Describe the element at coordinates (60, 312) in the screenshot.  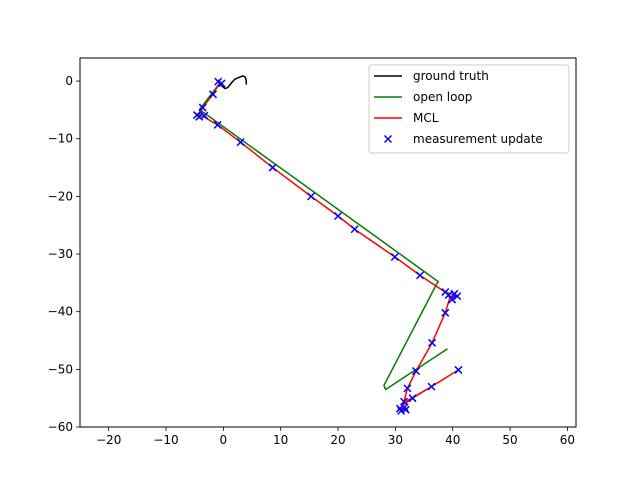
I see `y-tick-label: −40` at that location.